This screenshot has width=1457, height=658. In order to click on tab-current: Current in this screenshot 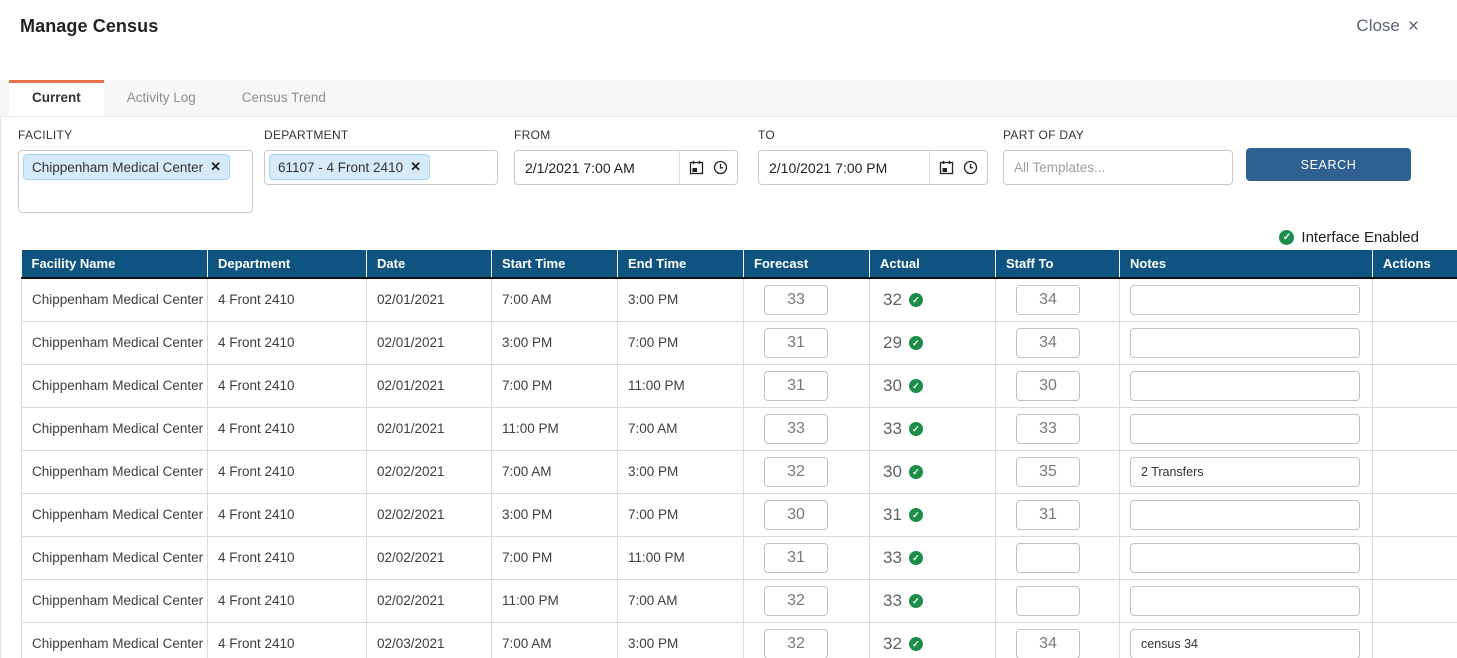, I will do `click(56, 98)`.